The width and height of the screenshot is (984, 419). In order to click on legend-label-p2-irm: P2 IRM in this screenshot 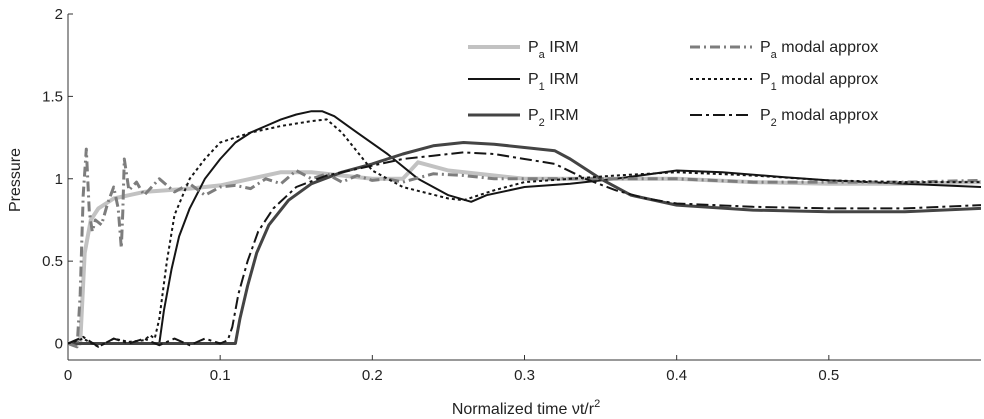, I will do `click(553, 118)`.